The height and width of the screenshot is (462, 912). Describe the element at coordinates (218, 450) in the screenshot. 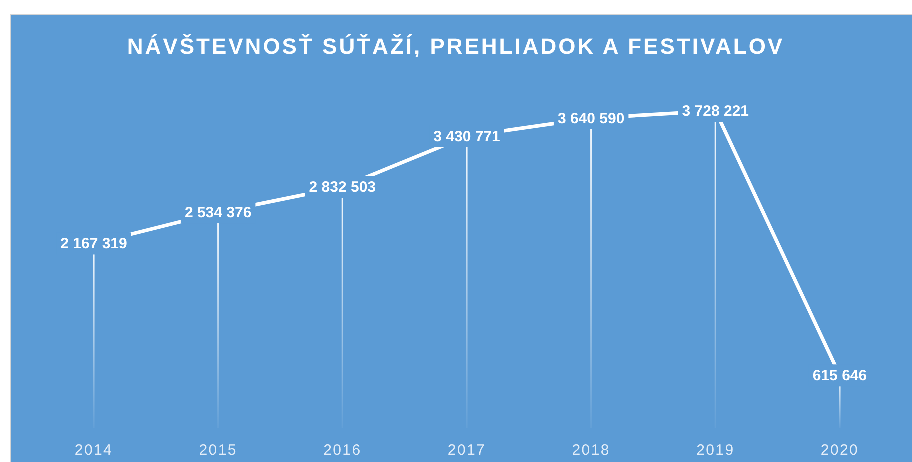

I see `x-tick-label: 2015` at that location.